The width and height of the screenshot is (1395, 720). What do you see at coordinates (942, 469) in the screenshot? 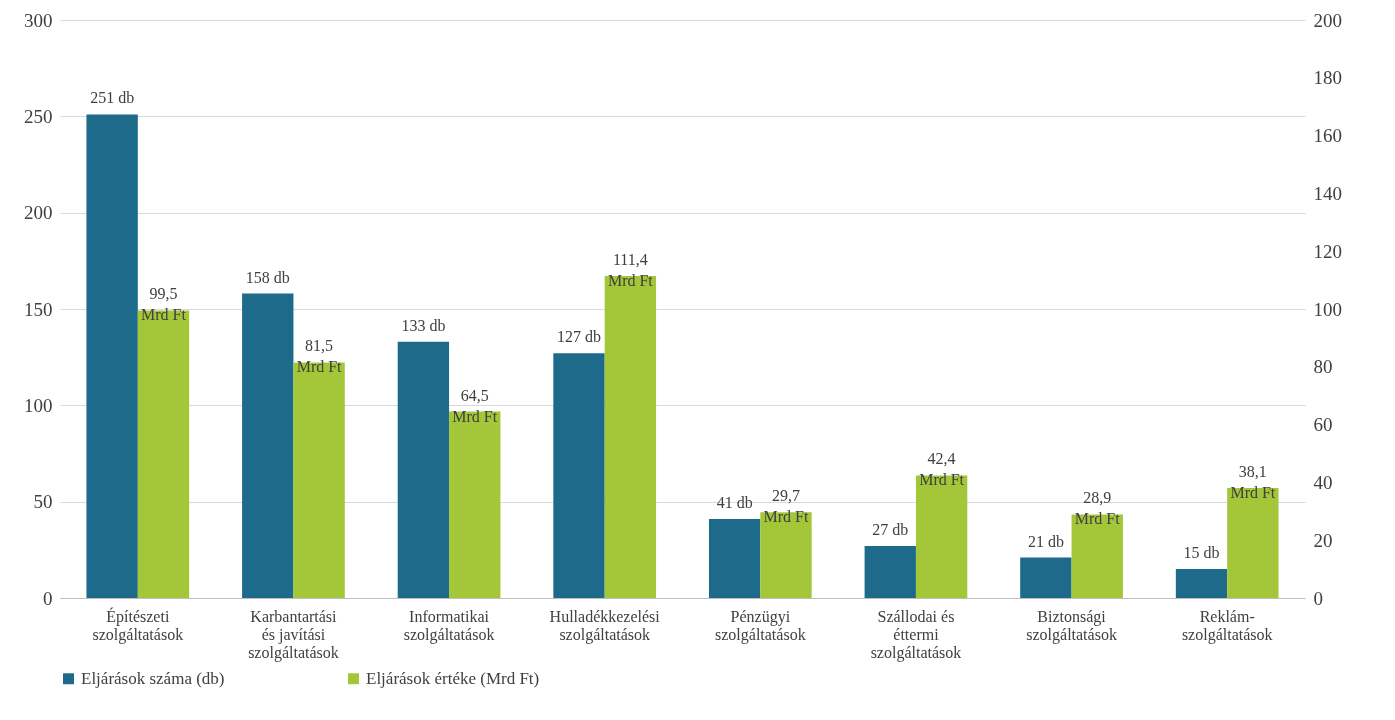
I see `data-label: 42,4 Mrd Ft` at bounding box center [942, 469].